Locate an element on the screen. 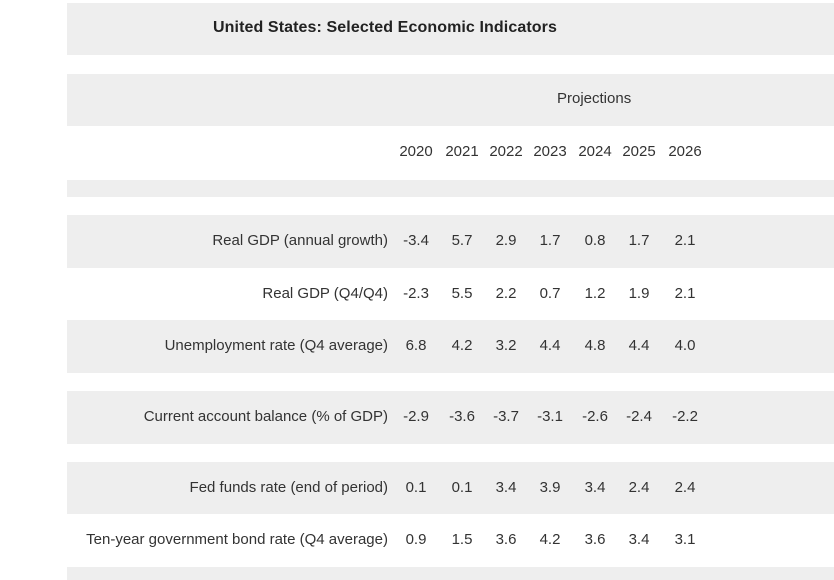 The height and width of the screenshot is (580, 834). table-cell: 1.9 is located at coordinates (639, 293).